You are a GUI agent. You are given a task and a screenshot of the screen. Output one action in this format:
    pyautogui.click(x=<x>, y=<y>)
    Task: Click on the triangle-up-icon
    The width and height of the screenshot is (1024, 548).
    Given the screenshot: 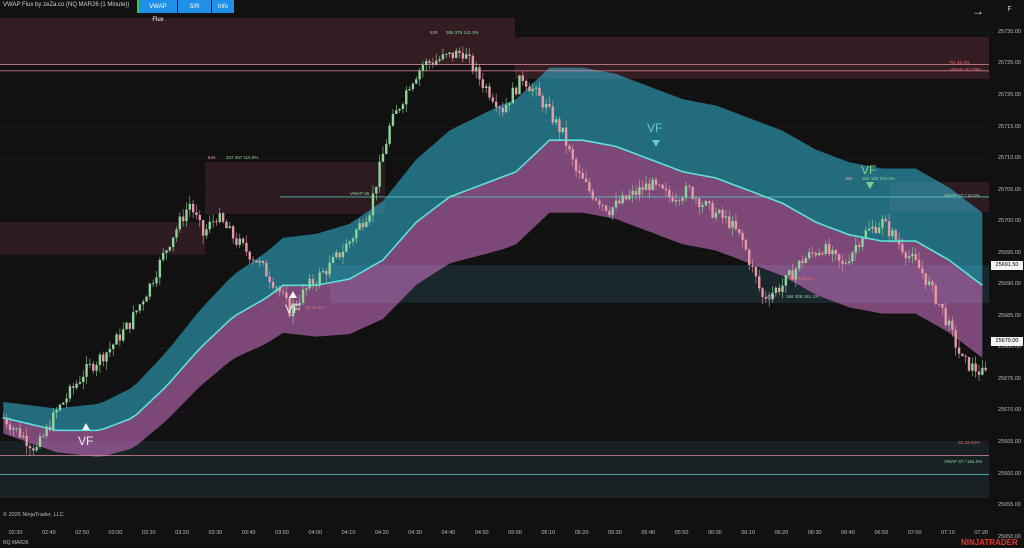 What is the action you would take?
    pyautogui.click(x=86, y=426)
    